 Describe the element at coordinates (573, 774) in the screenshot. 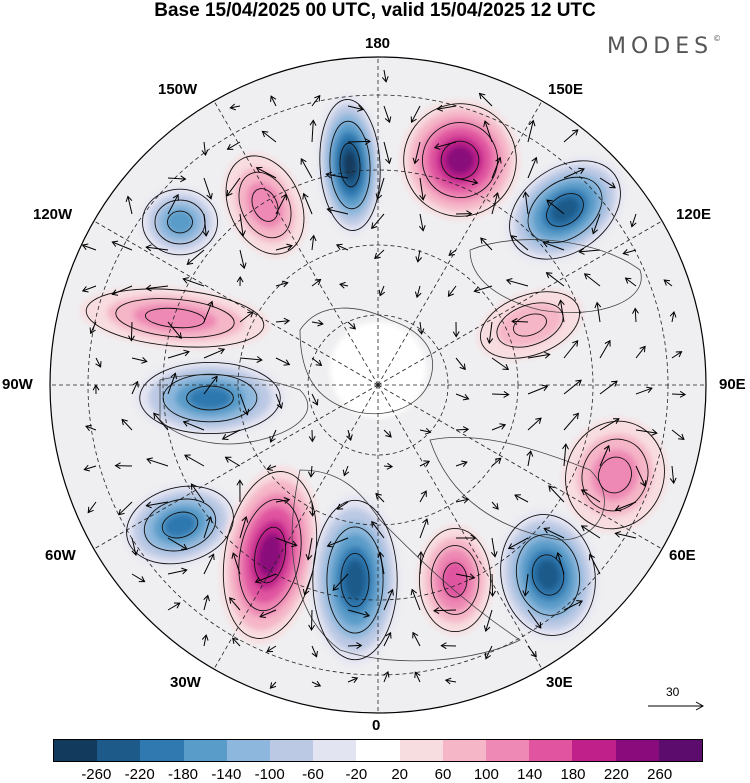

I see `colorbar-tick-label: 180` at that location.